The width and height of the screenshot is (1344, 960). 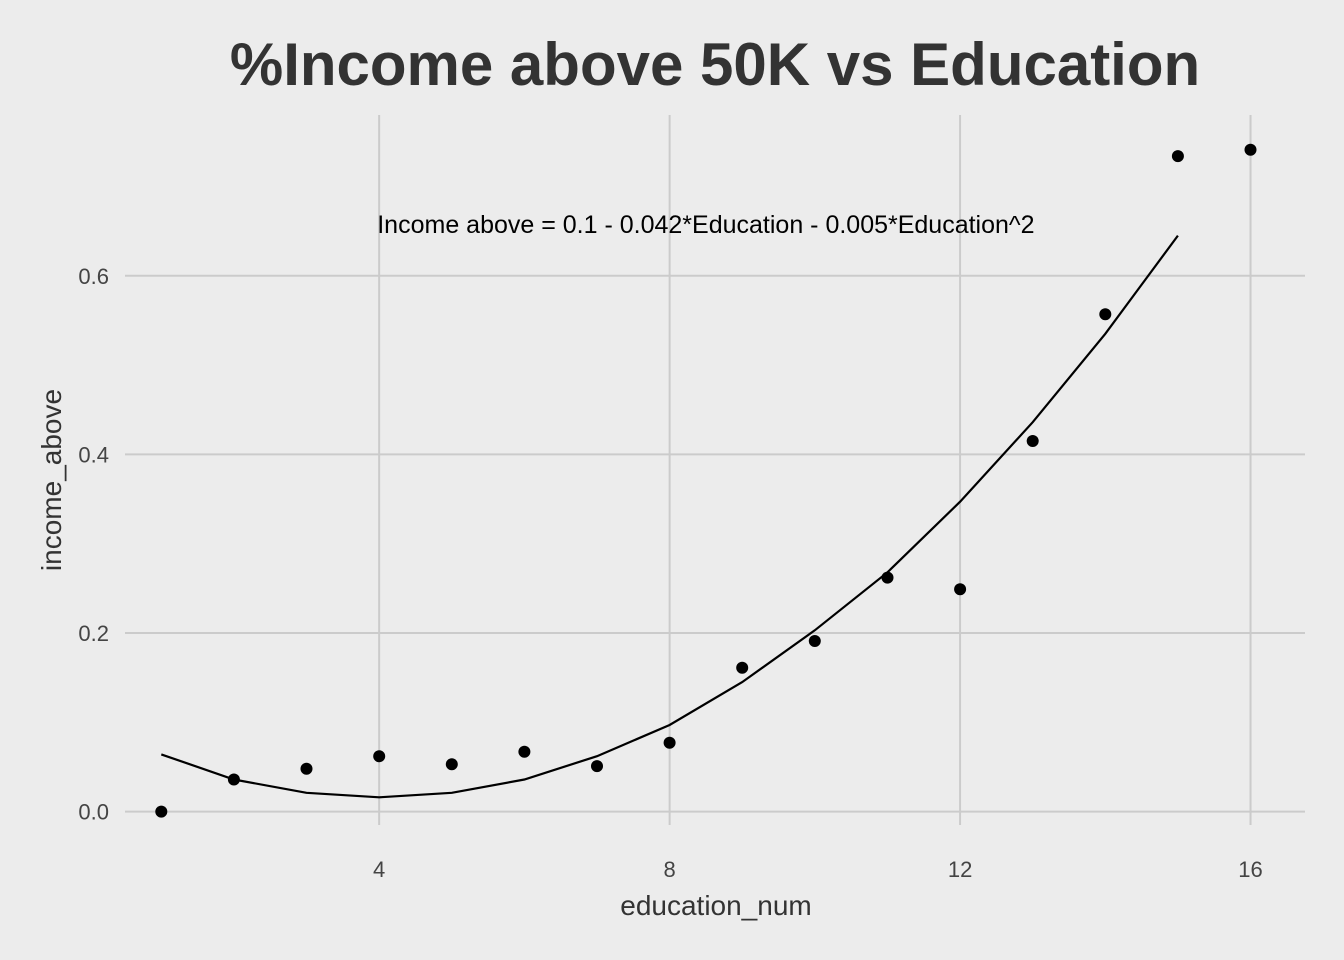 What do you see at coordinates (715, 905) in the screenshot?
I see `x-axis-label: education_num` at bounding box center [715, 905].